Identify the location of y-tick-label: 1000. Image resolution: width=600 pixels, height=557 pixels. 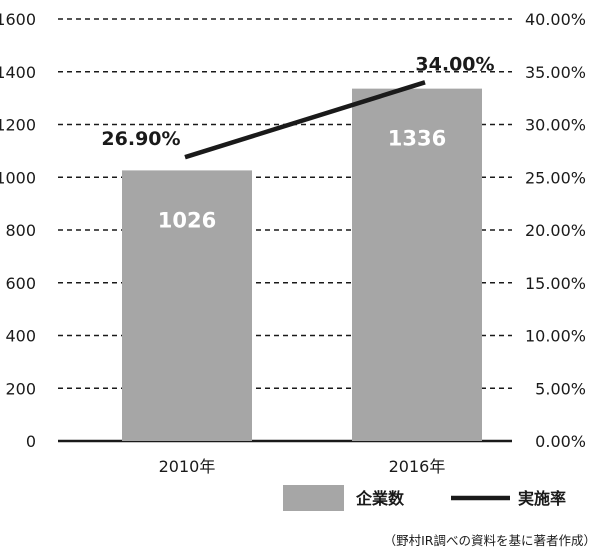
(18, 177).